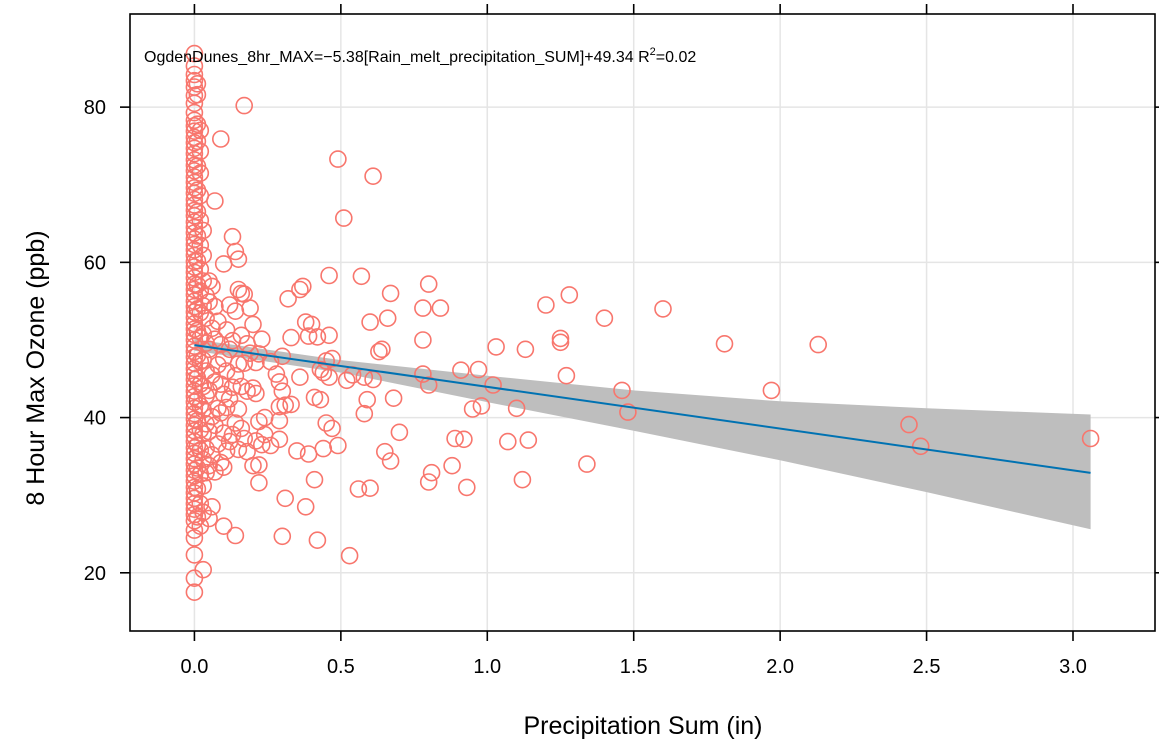  I want to click on regression-line, so click(642, 409).